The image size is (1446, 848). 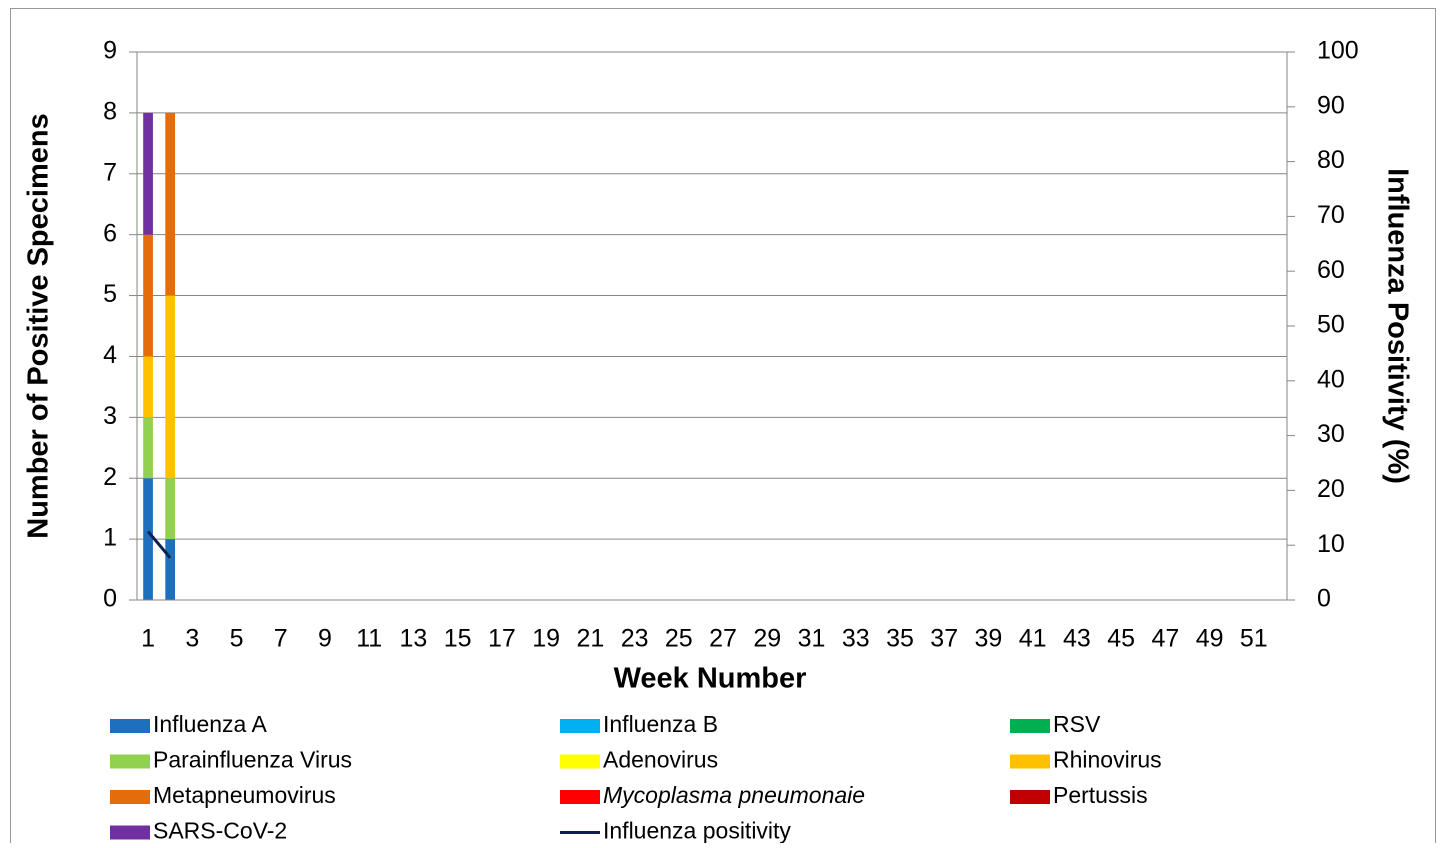 What do you see at coordinates (1254, 639) in the screenshot?
I see `x-tick-label: 51` at bounding box center [1254, 639].